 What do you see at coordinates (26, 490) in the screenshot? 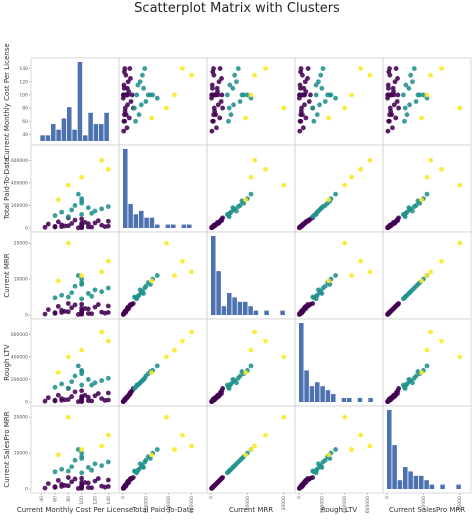
I see `y-tick-label: 0` at bounding box center [26, 490].